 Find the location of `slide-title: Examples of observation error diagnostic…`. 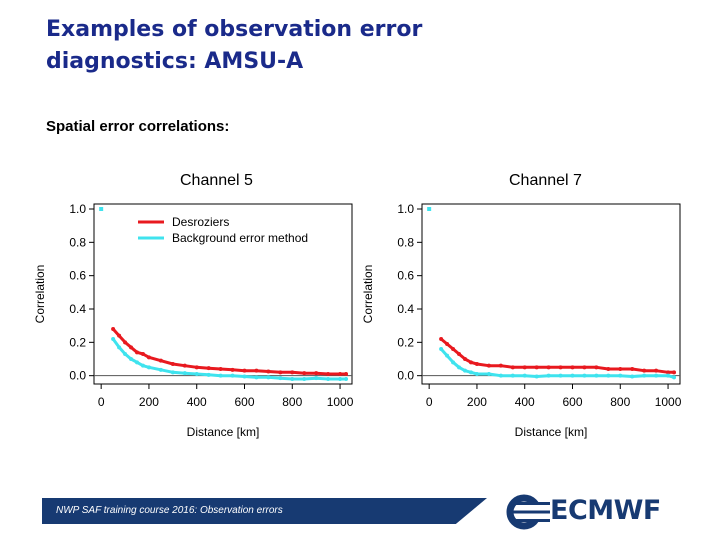

slide-title: Examples of observation error diagnostic… is located at coordinates (356, 46).